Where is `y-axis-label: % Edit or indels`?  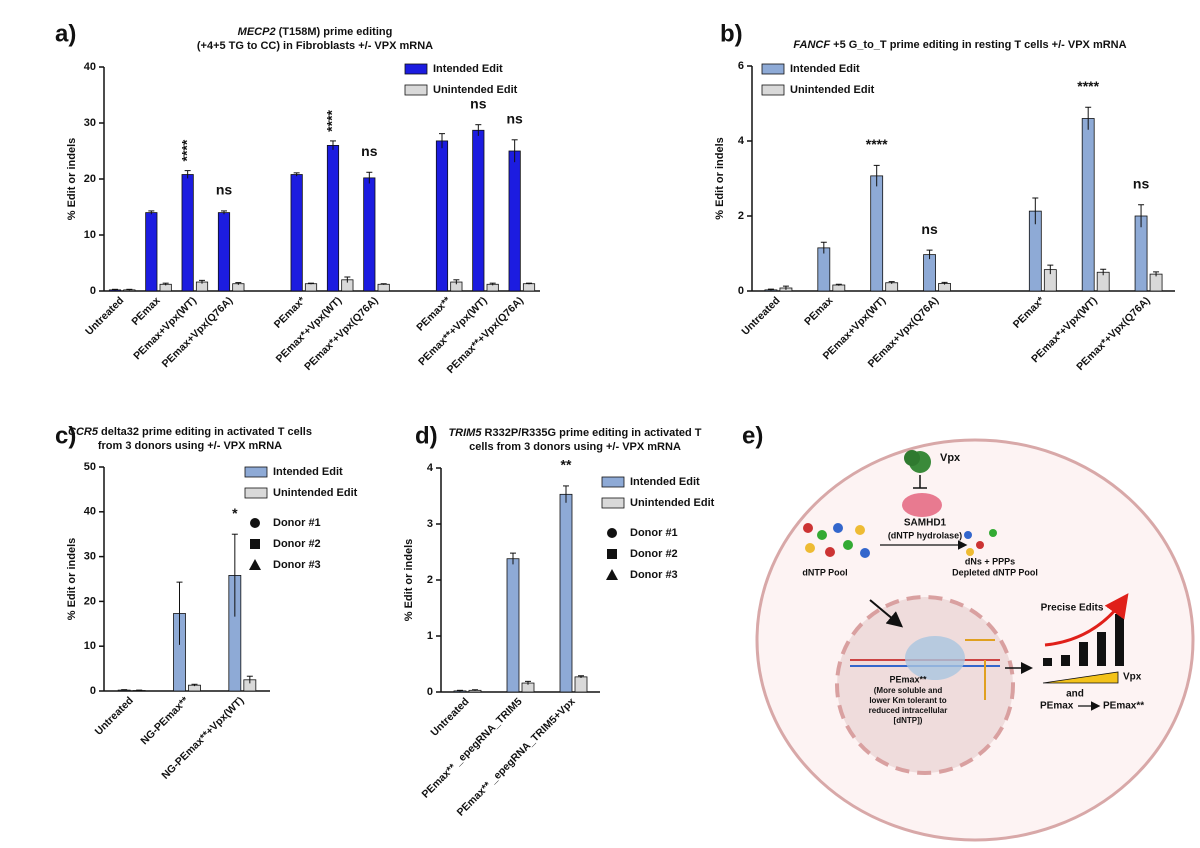 y-axis-label: % Edit or indels is located at coordinates (72, 579).